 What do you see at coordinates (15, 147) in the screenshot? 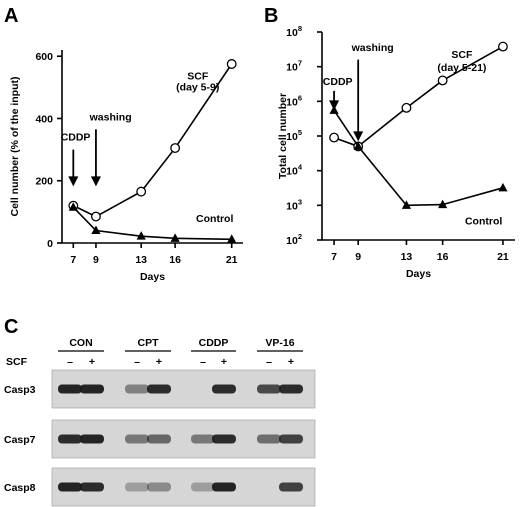
I see `y-axis-title: Cell number (% of the input)` at bounding box center [15, 147].